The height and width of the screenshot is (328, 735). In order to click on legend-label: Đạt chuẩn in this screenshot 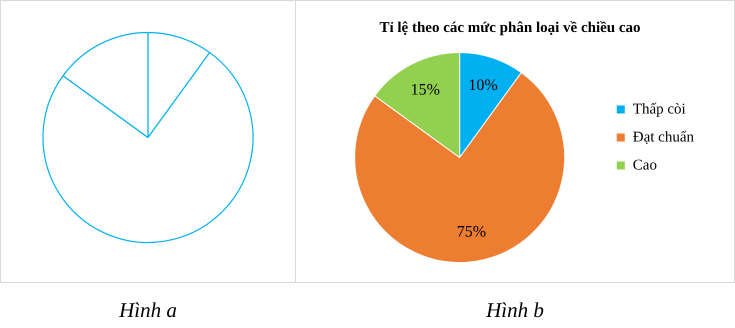, I will do `click(663, 137)`.